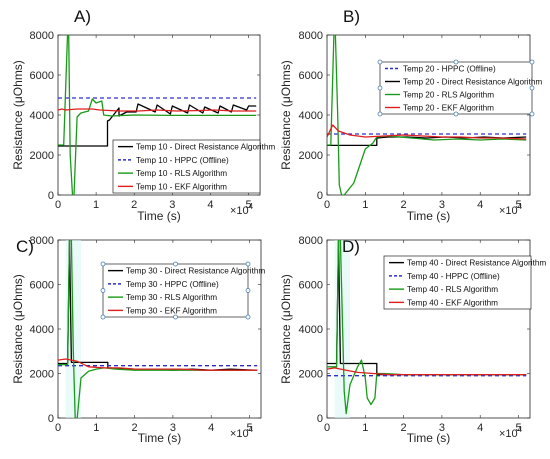 This screenshot has width=550, height=459. I want to click on legend-label-2: Temp 10 - HPPC (Offline), so click(182, 160).